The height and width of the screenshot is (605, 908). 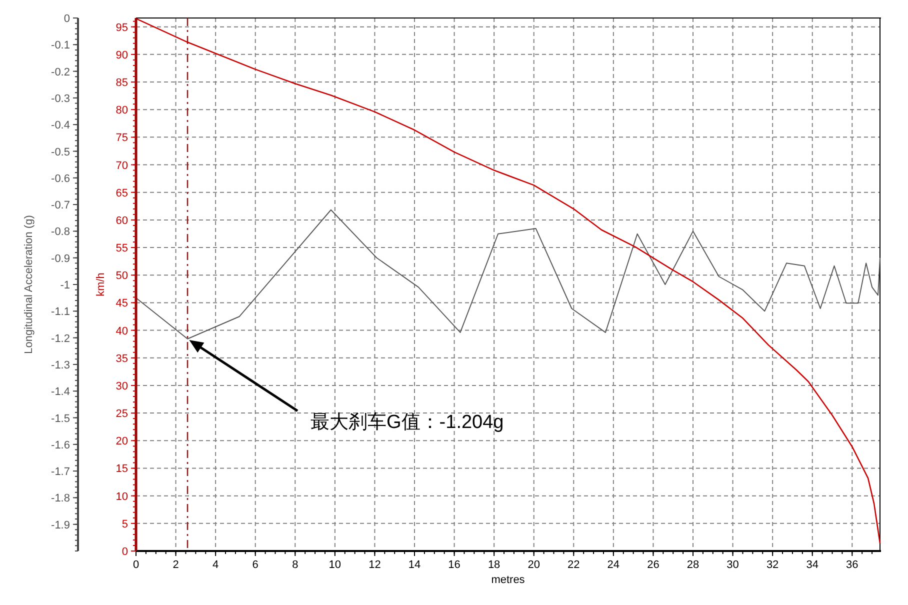 What do you see at coordinates (60, 445) in the screenshot?
I see `y-tick-label: -1.6` at bounding box center [60, 445].